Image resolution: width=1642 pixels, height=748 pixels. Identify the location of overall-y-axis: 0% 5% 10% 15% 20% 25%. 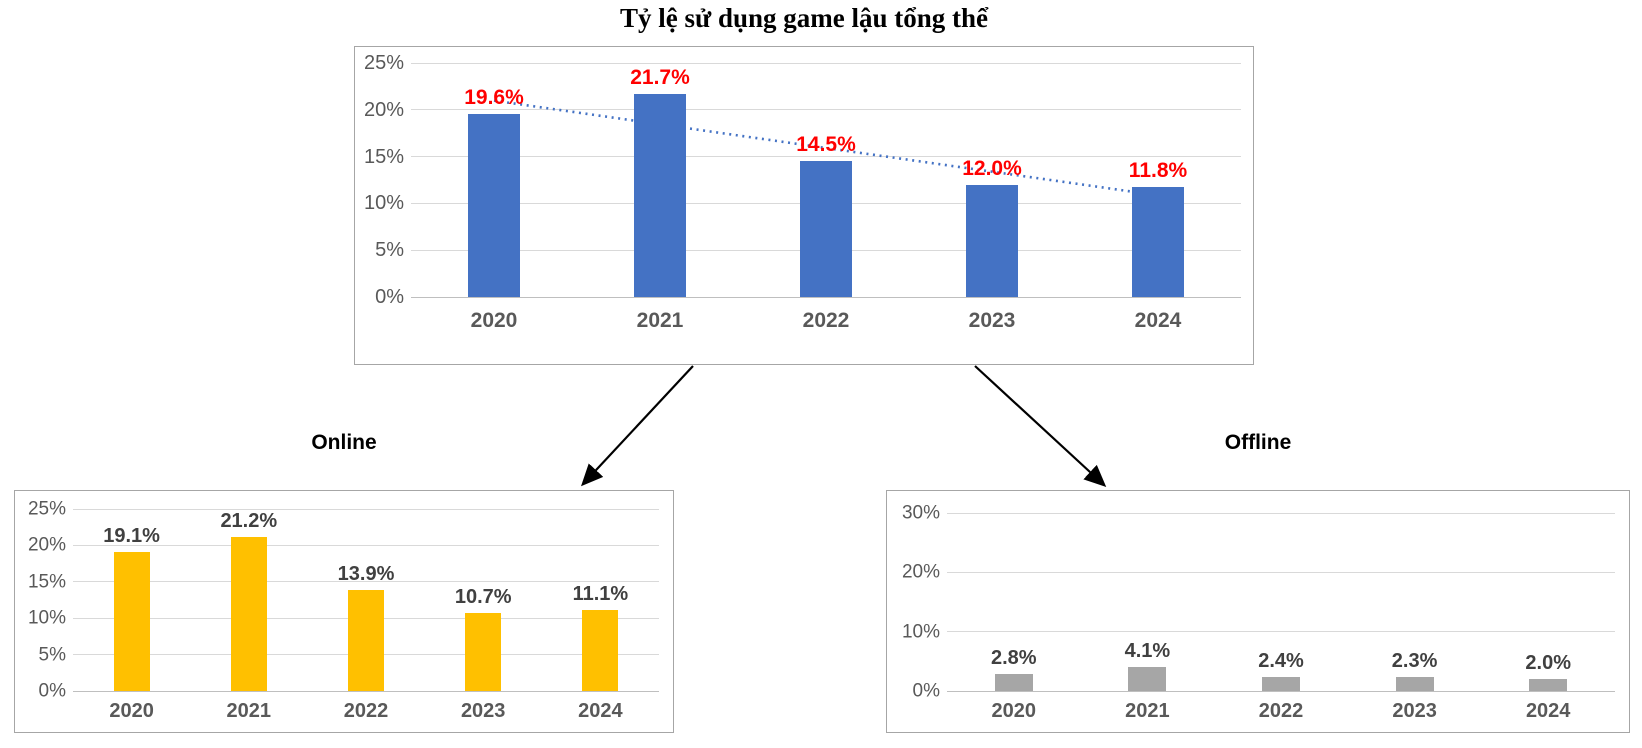
(379, 180).